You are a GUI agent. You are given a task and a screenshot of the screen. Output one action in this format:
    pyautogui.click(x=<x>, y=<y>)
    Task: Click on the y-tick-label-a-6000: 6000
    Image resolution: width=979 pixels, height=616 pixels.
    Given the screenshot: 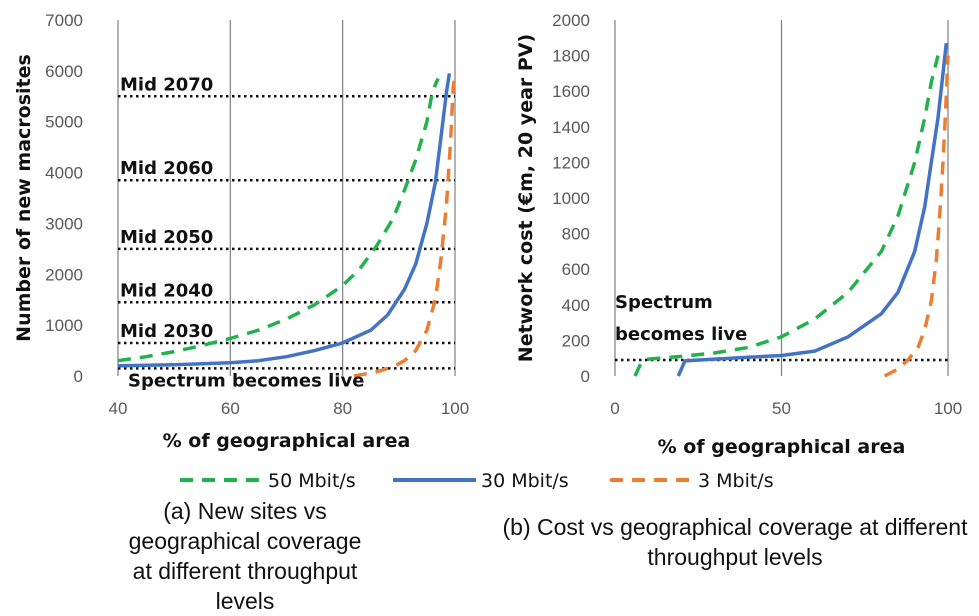 What is the action you would take?
    pyautogui.click(x=64, y=71)
    